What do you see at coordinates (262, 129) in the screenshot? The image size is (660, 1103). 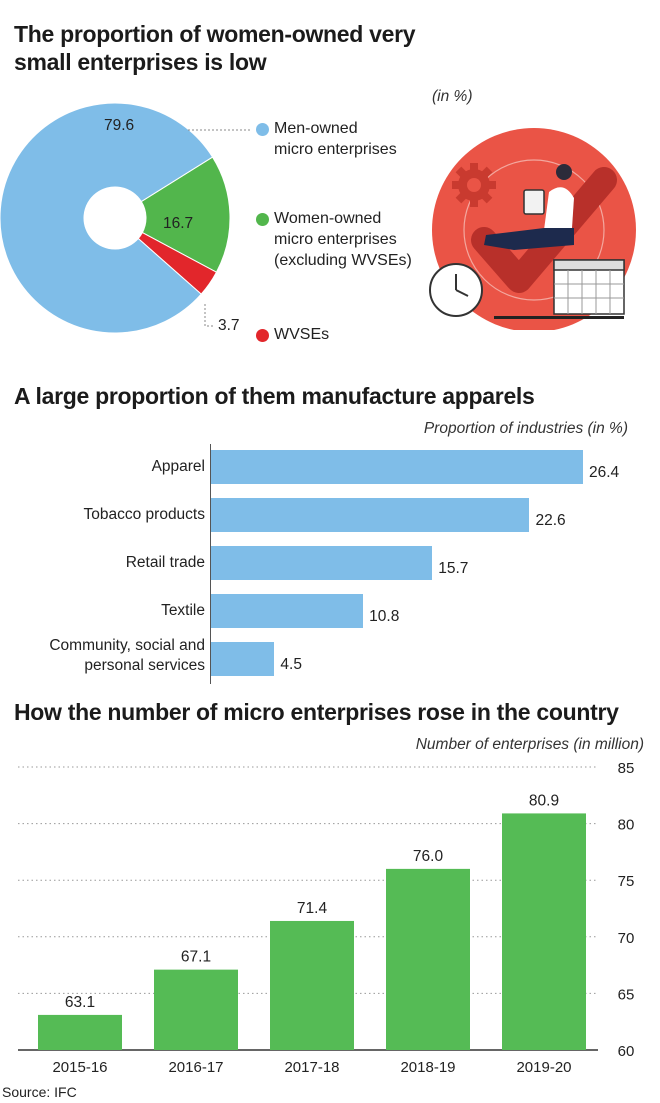 I see `legend-swatch-men` at bounding box center [262, 129].